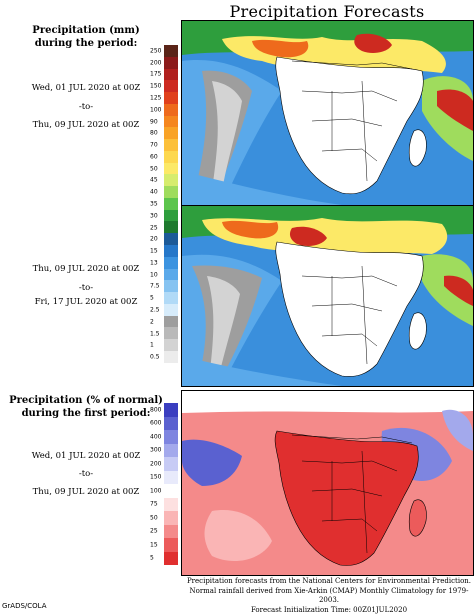  Describe the element at coordinates (86, 107) in the screenshot. I see `panel1-period-to: -to-` at that location.